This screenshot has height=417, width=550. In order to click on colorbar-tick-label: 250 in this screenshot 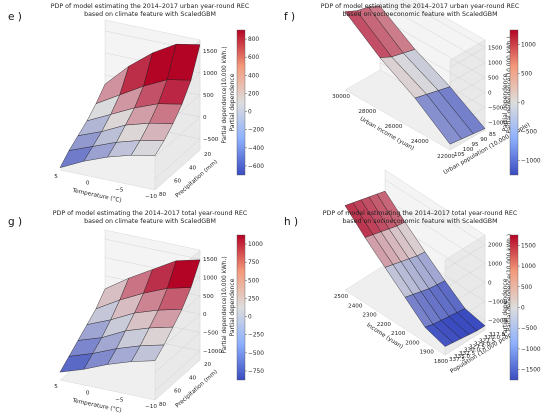, I will do `click(253, 299)`.